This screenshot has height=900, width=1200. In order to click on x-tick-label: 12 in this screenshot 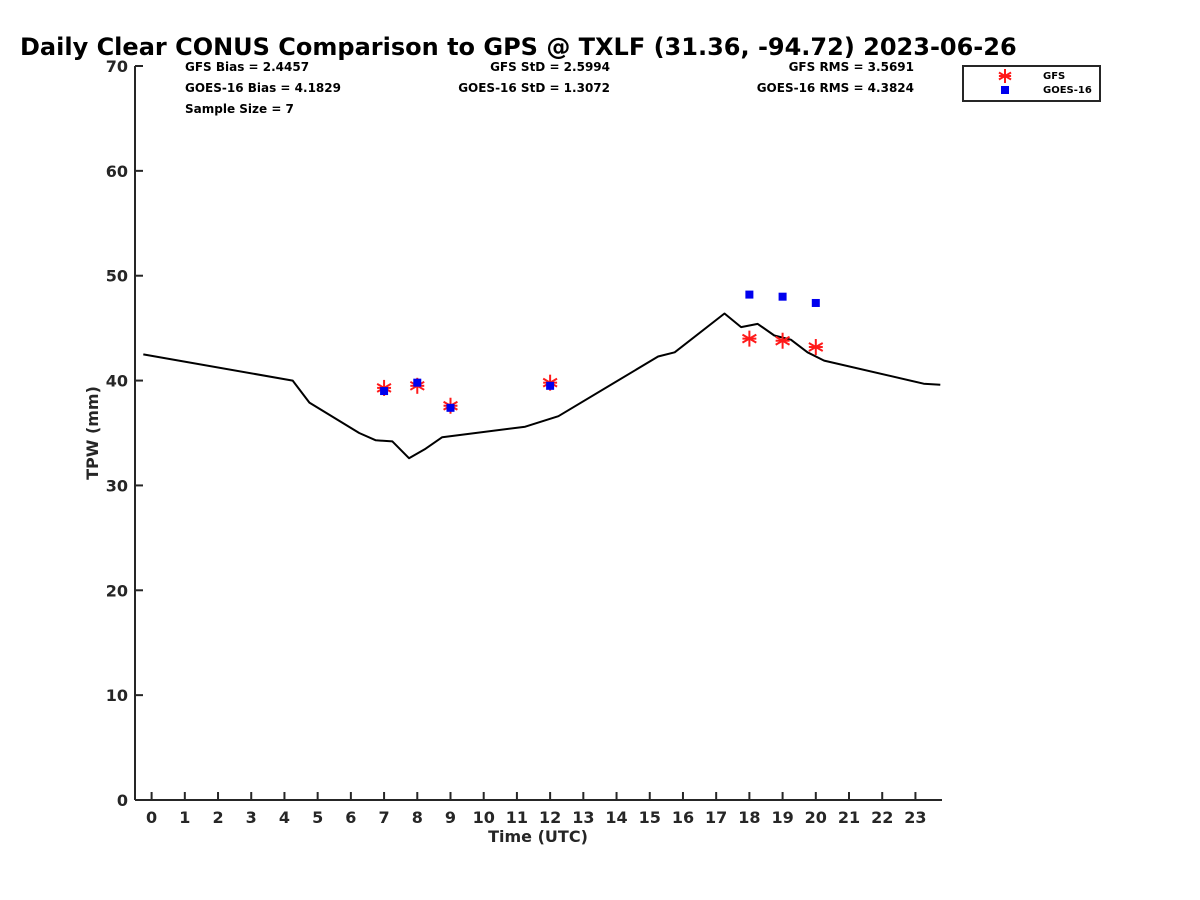, I will do `click(550, 817)`.